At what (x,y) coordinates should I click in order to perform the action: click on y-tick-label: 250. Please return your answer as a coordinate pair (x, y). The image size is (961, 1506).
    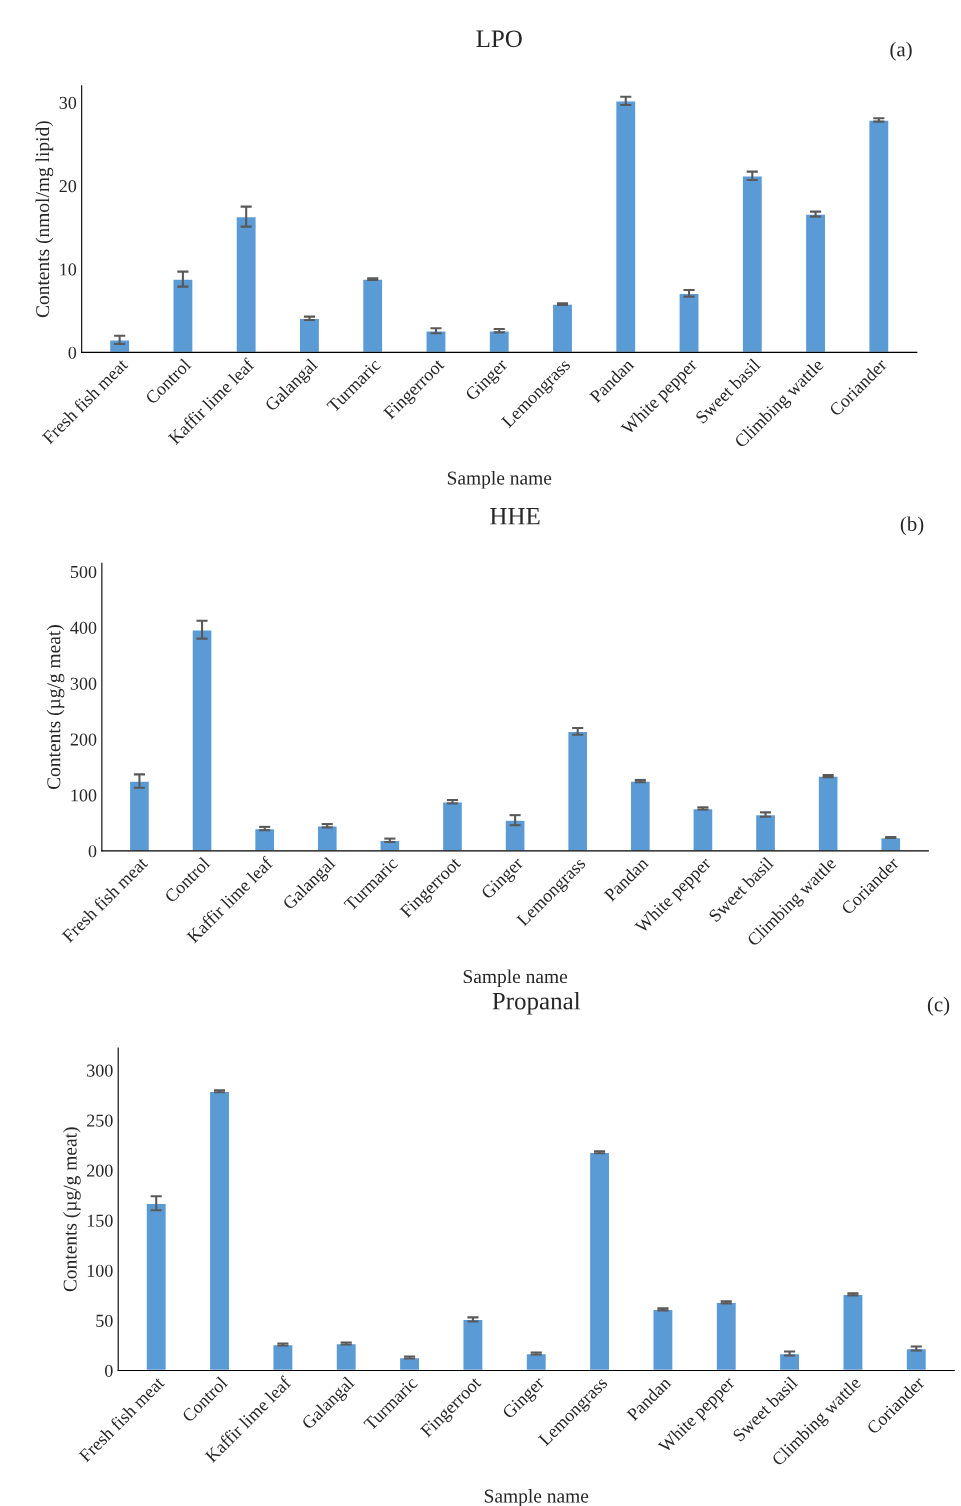
    Looking at the image, I should click on (100, 1120).